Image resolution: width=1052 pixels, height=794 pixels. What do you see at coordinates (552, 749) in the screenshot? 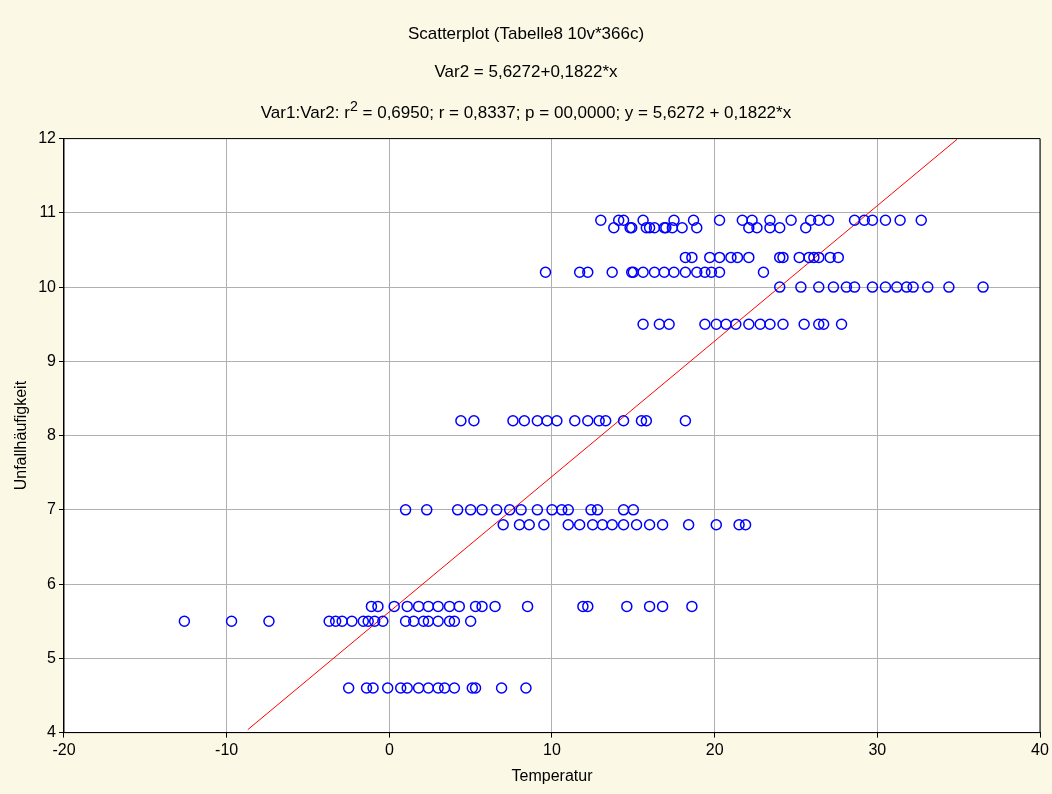
I see `x-tick-label: 10` at bounding box center [552, 749].